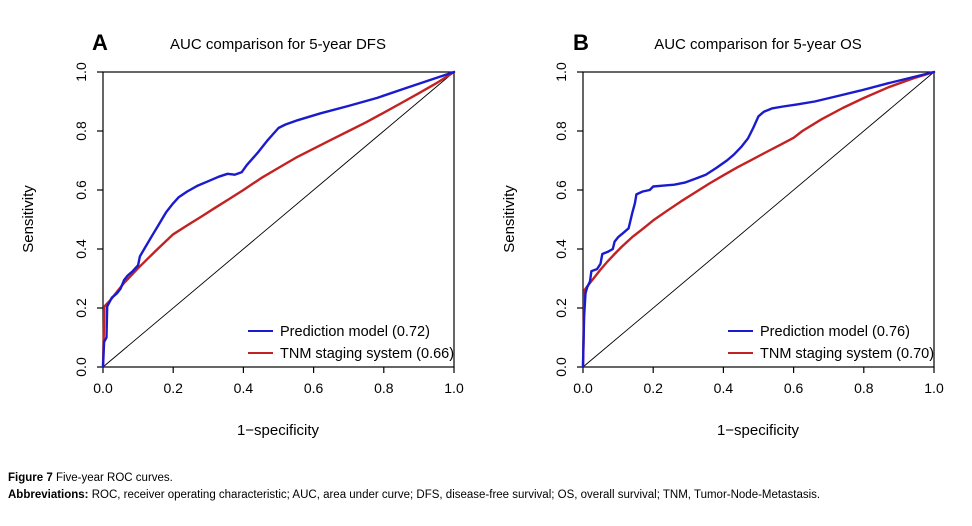 Image resolution: width=972 pixels, height=526 pixels. What do you see at coordinates (355, 332) in the screenshot?
I see `legend-label: Prediction model (0.72)` at bounding box center [355, 332].